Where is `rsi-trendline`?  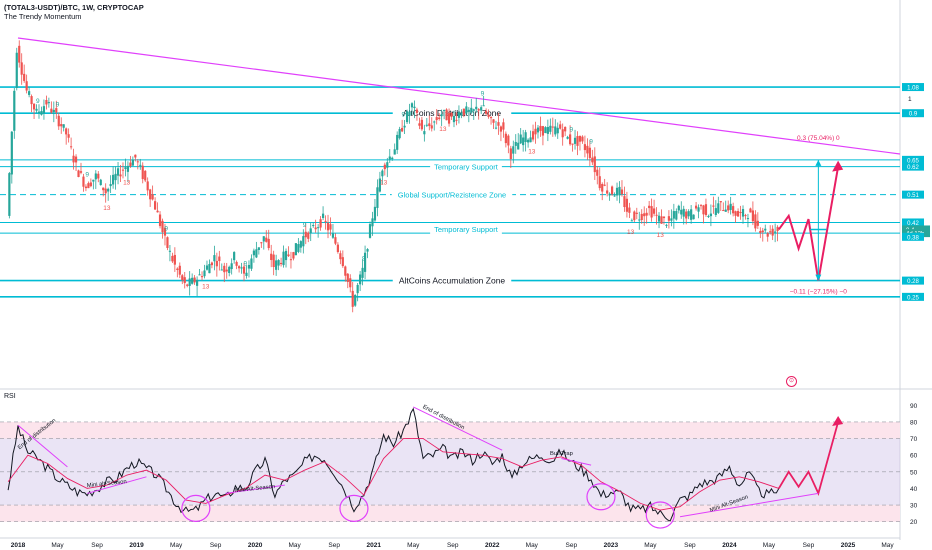
rsi-trendline is located at coordinates (749, 505).